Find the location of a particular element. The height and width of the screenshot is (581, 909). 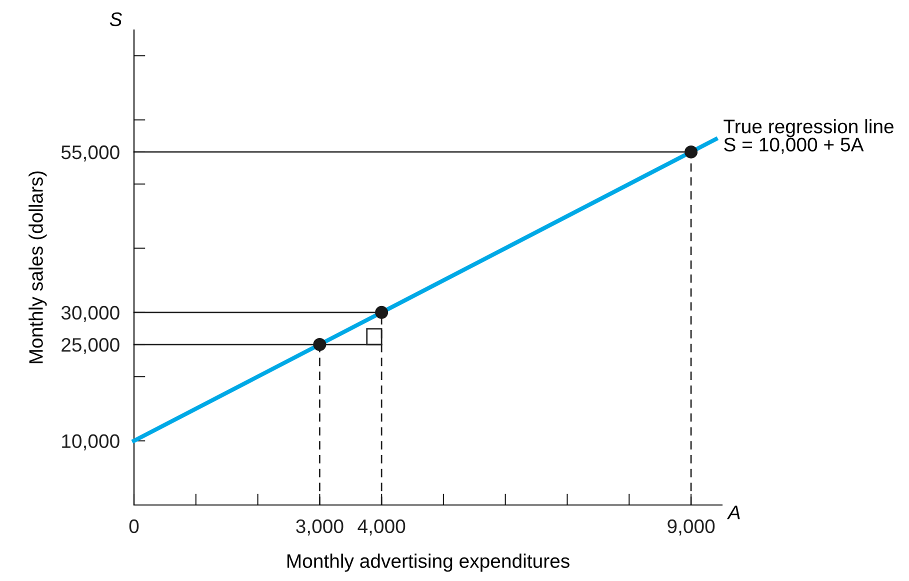

annotation: S = 10,000 + 5A is located at coordinates (794, 146).